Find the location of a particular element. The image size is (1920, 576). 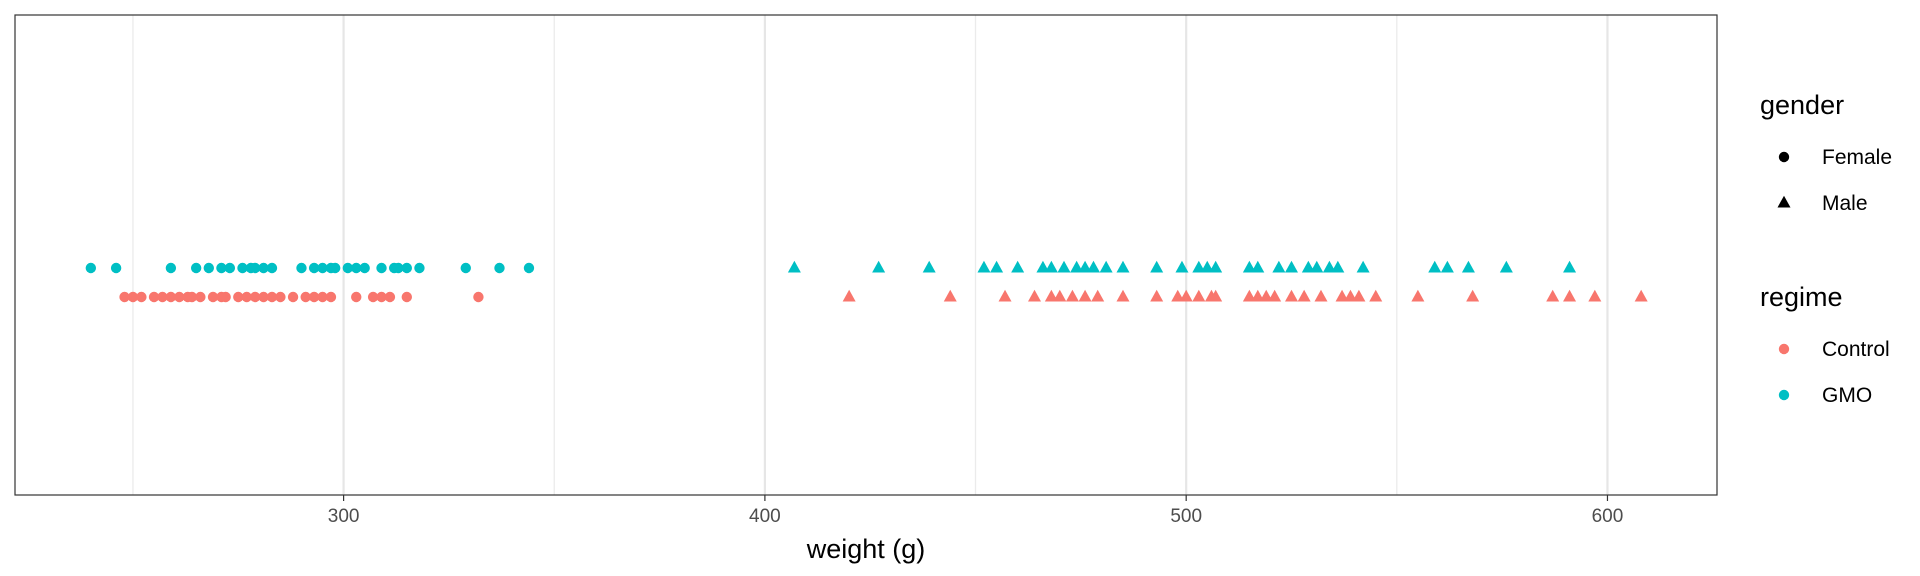

legend-label-control: Control is located at coordinates (1856, 349).